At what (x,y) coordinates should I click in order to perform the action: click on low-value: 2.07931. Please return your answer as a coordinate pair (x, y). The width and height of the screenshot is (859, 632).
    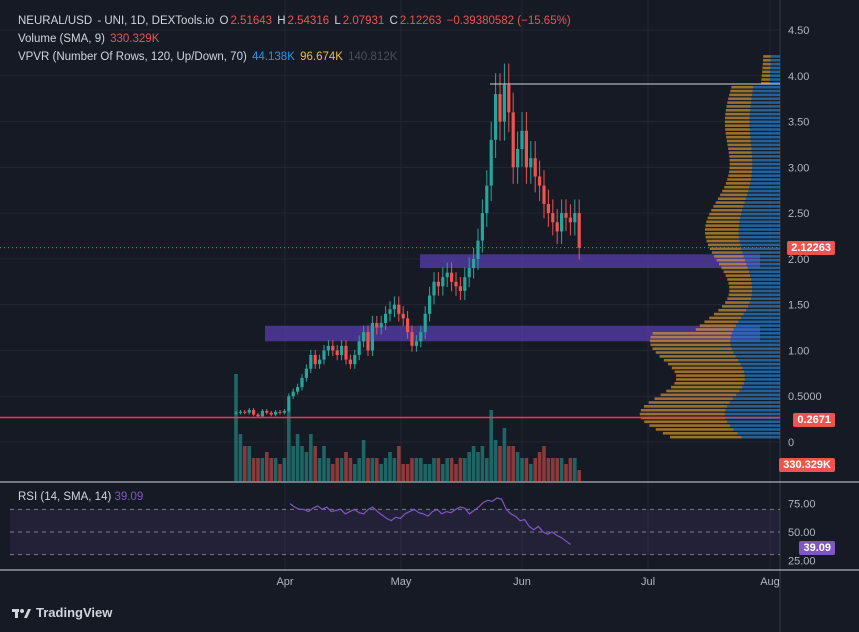
    Looking at the image, I should click on (363, 21).